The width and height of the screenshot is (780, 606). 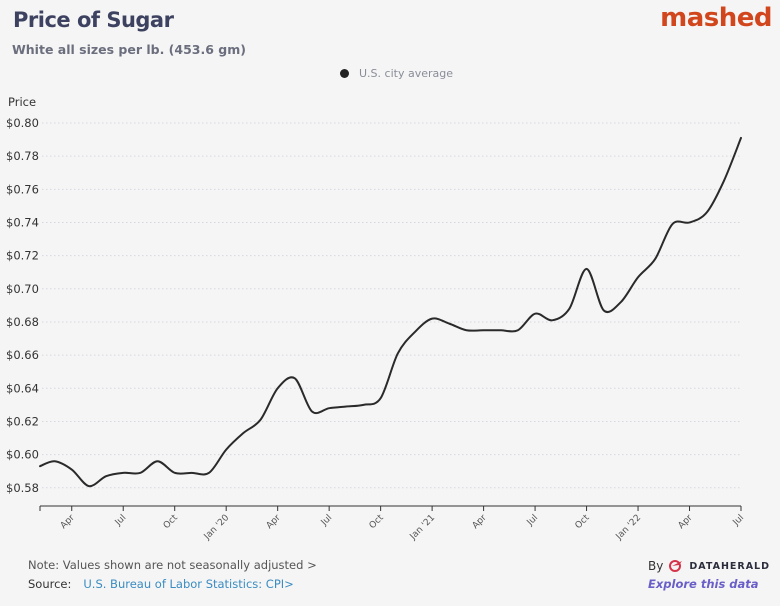 I want to click on source-link: U.S. Bureau of Labor Statistics: CPI>, so click(x=188, y=584).